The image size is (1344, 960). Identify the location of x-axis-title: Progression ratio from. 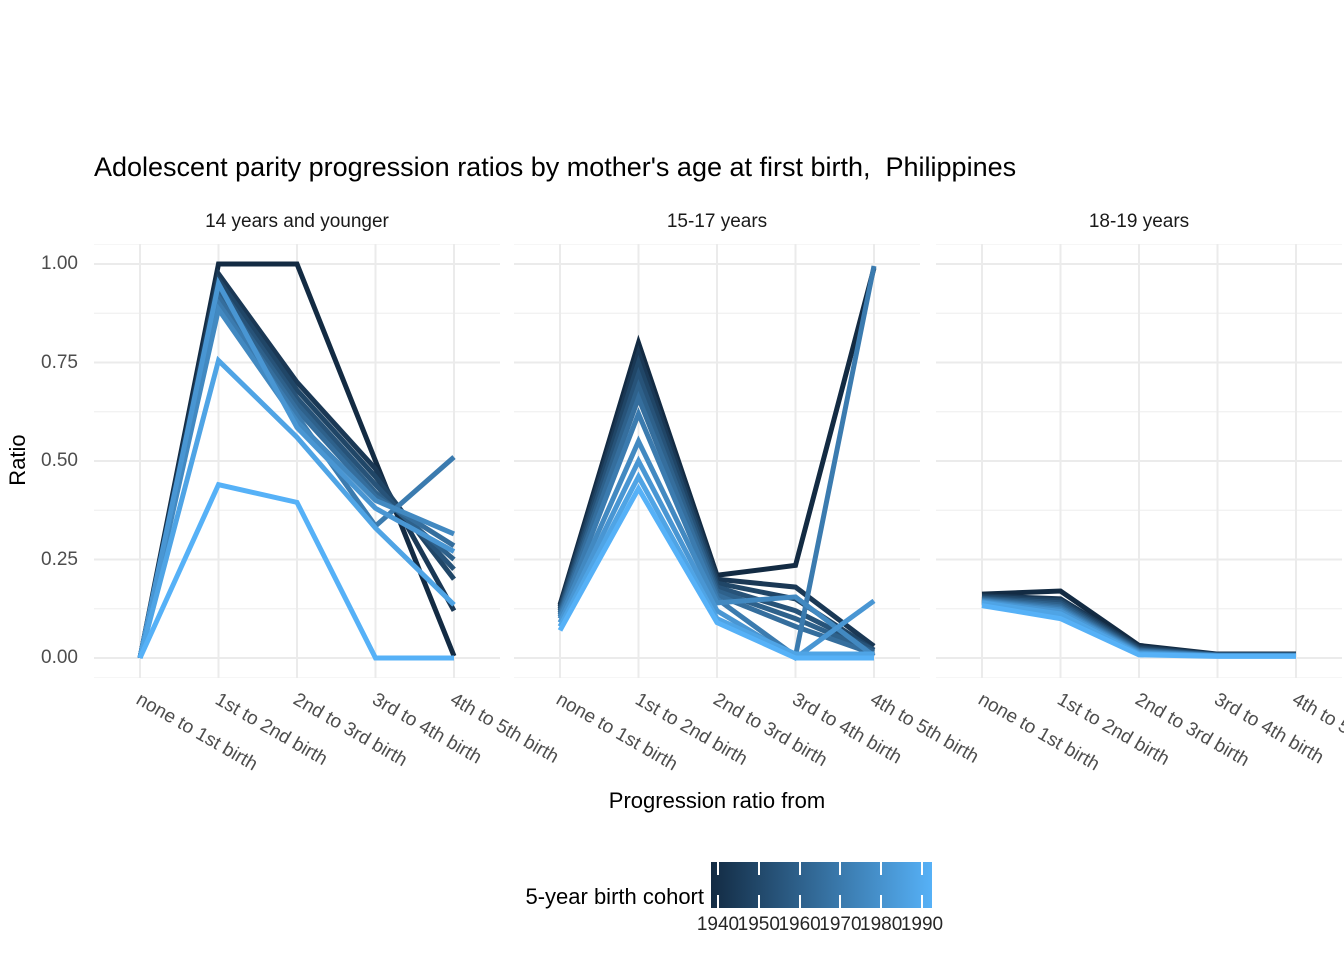
(717, 800).